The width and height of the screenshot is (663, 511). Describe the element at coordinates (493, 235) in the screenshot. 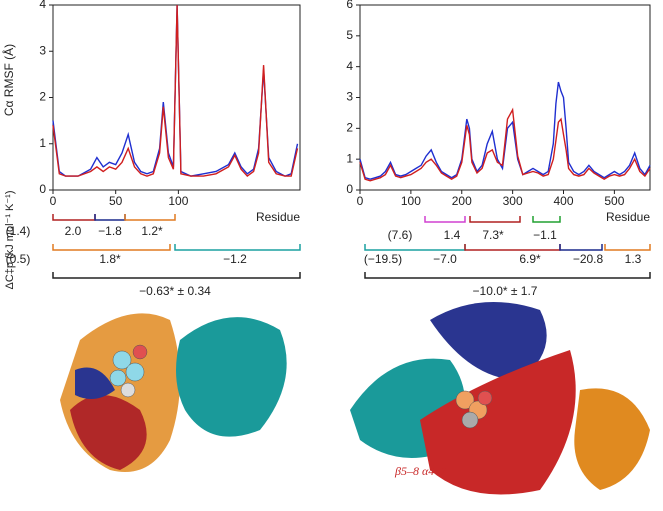

I see `bracket-label: 7.3*` at that location.